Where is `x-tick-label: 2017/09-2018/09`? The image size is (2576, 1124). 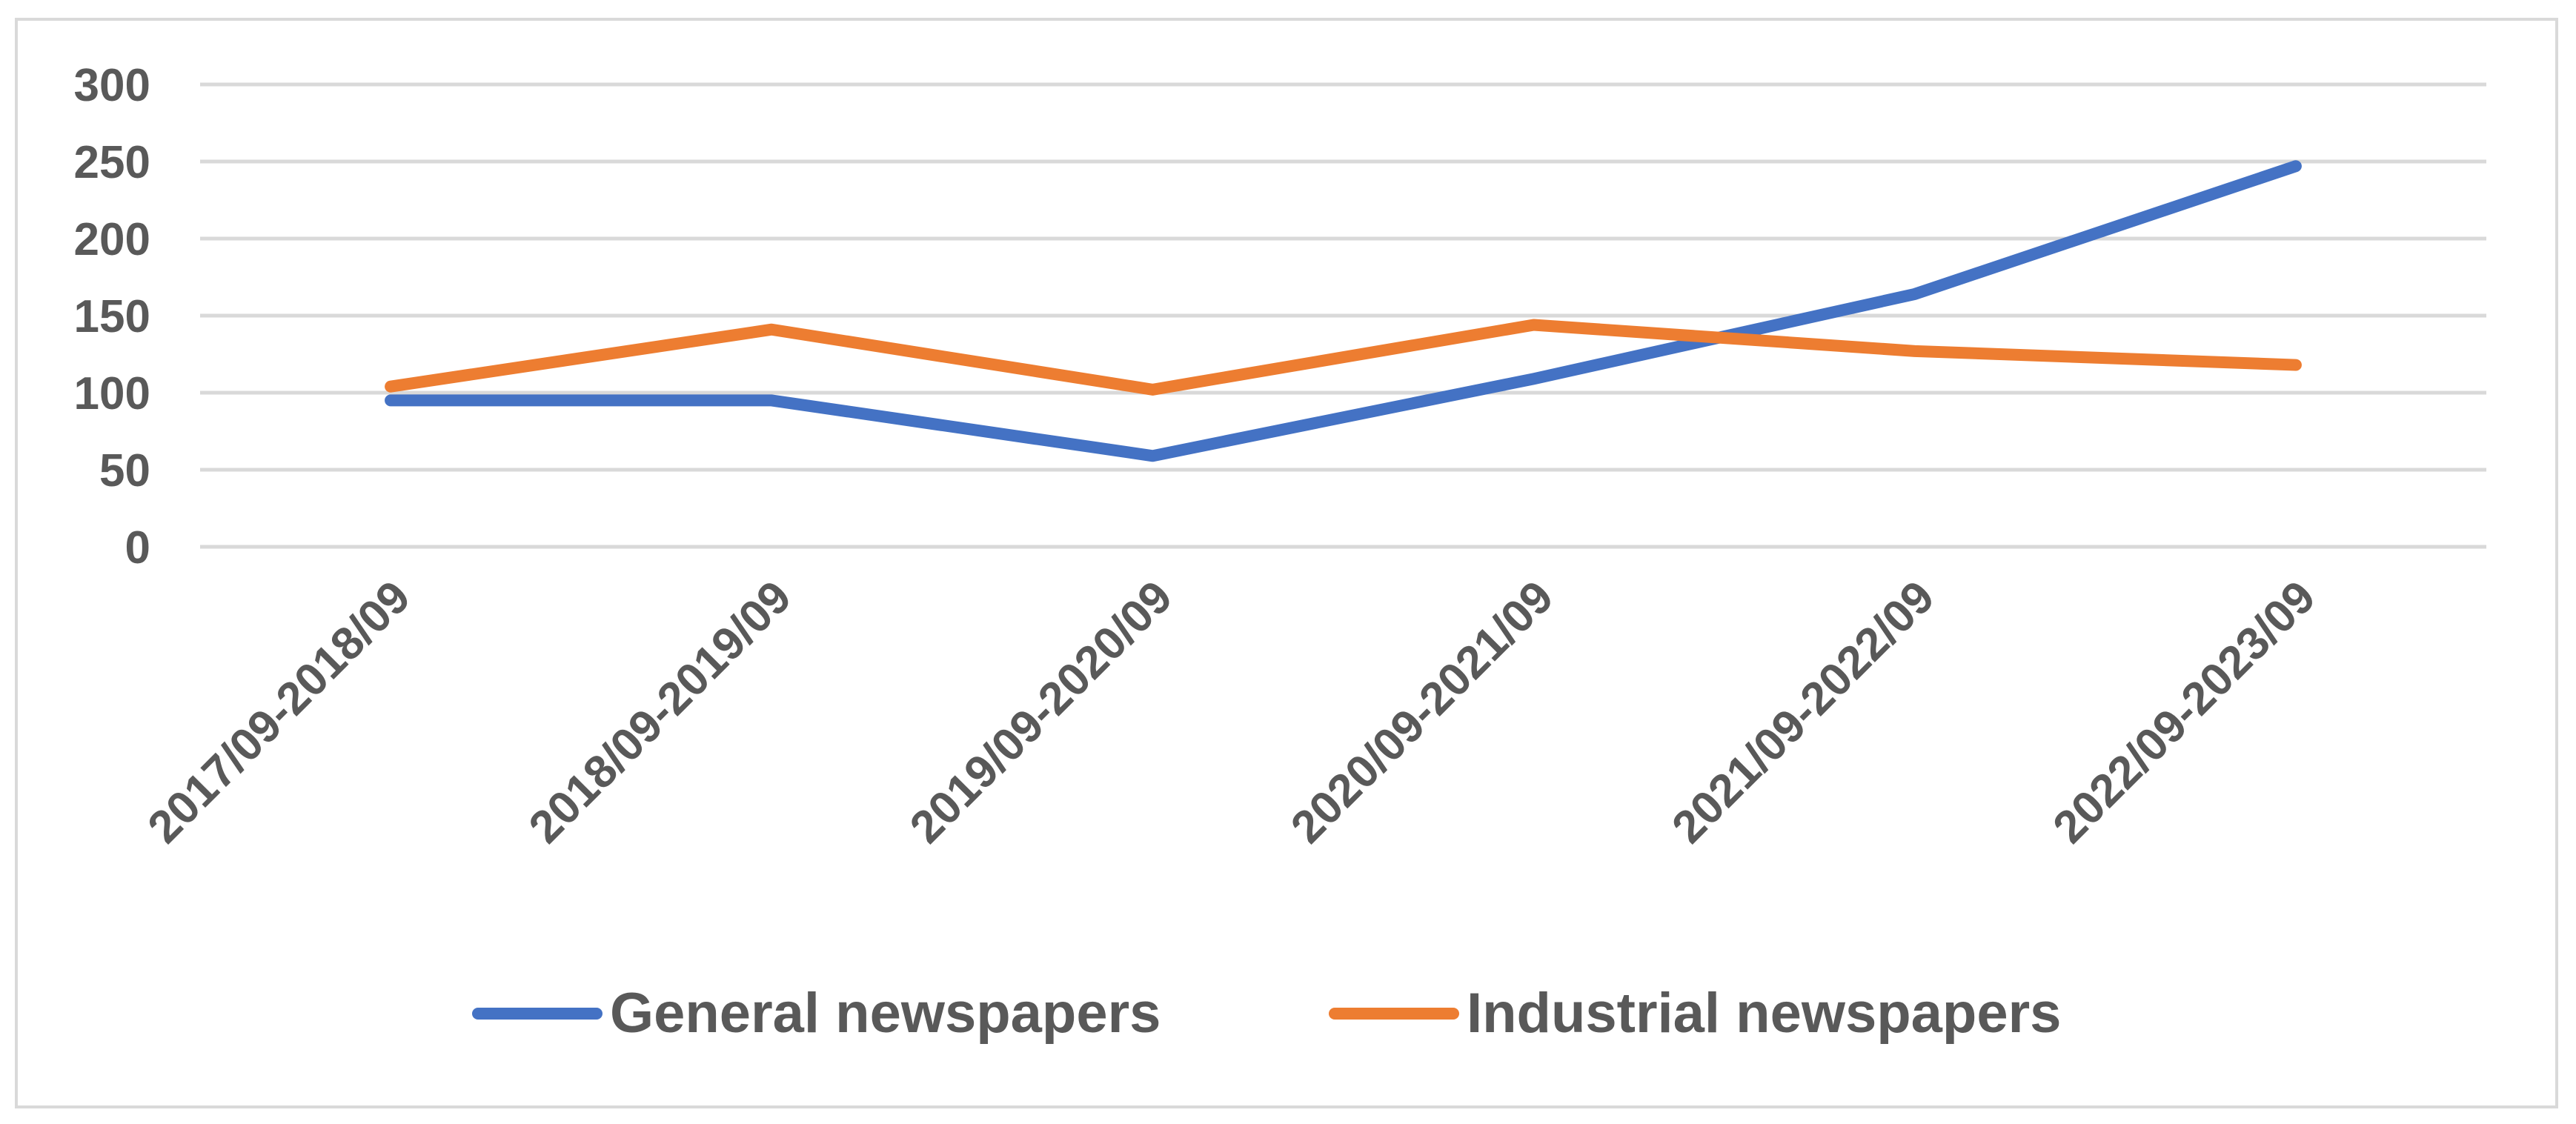
x-tick-label: 2017/09-2018/09 is located at coordinates (279, 712).